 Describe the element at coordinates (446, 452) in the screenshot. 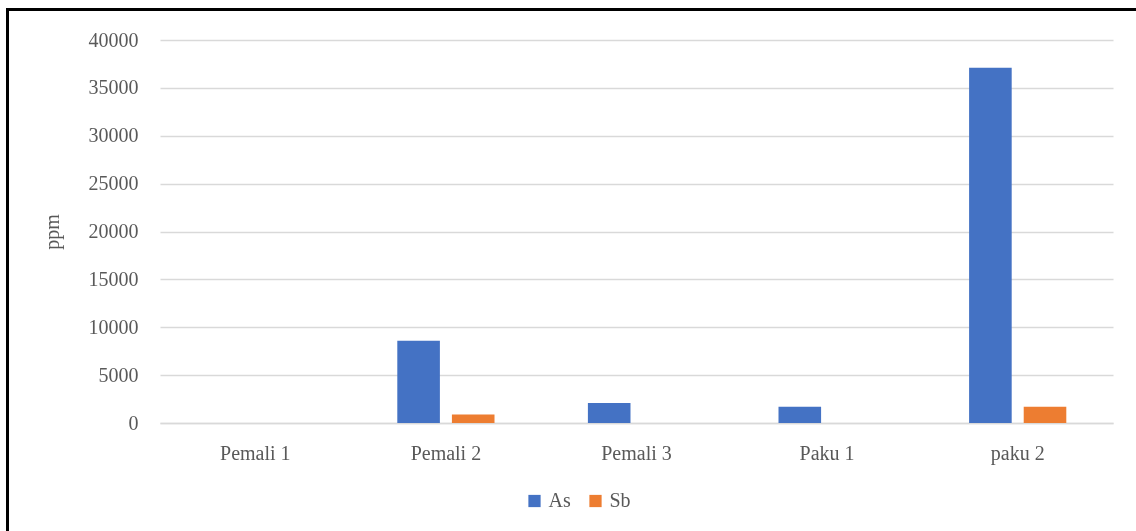

I see `x-tick-label: Pemali 2` at that location.